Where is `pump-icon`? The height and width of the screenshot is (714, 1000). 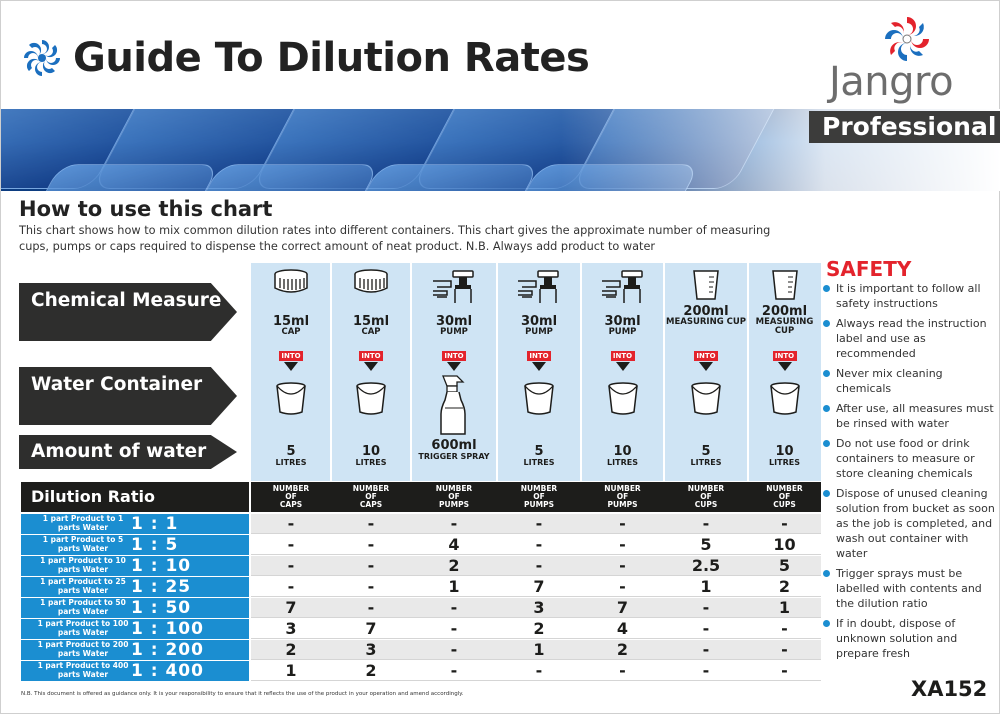 pump-icon is located at coordinates (622, 287).